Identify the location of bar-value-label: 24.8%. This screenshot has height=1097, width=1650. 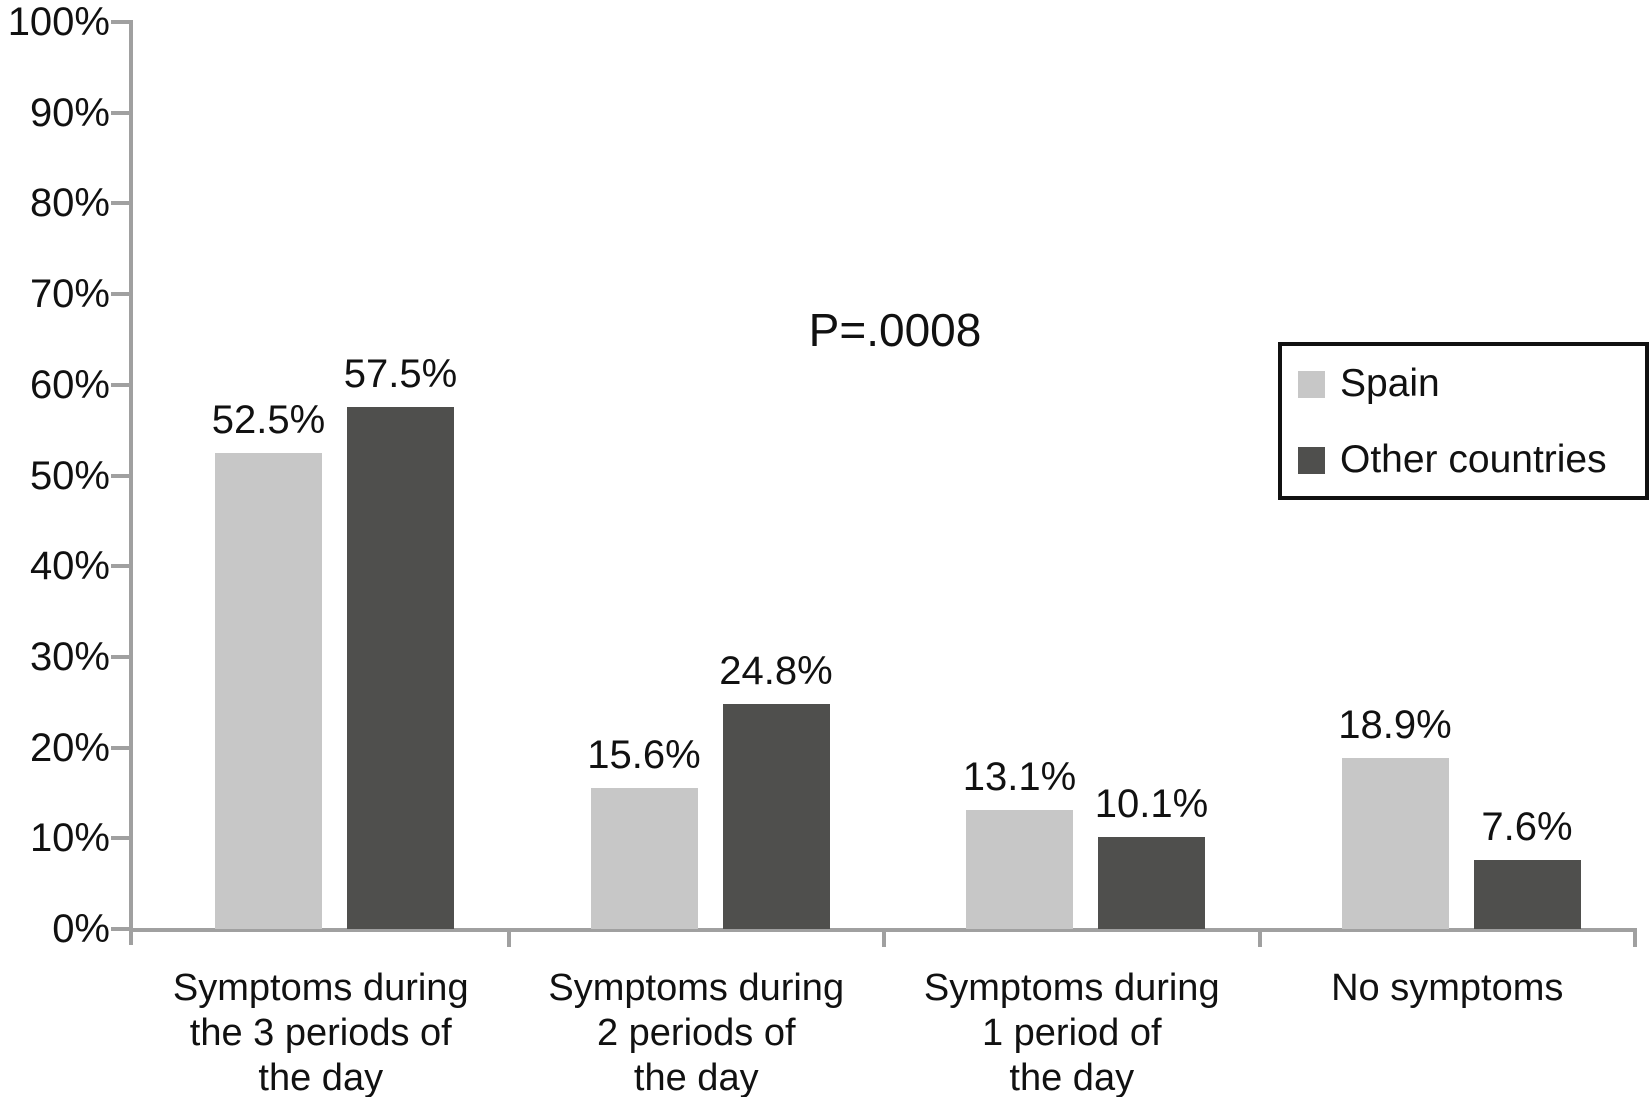
(776, 671).